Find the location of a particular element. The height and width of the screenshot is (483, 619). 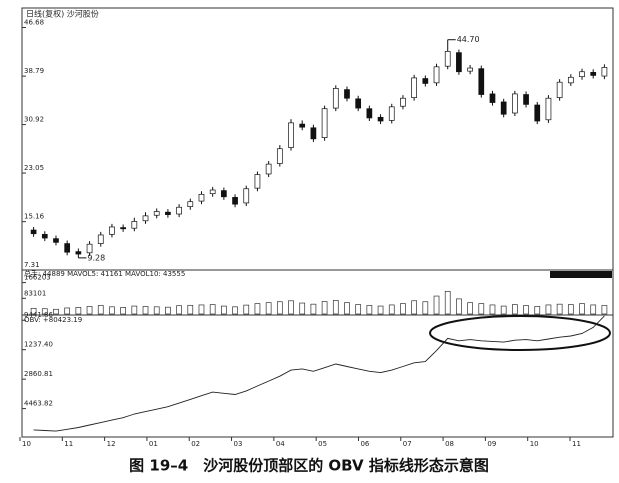

annotation: 9.28 is located at coordinates (96, 257).